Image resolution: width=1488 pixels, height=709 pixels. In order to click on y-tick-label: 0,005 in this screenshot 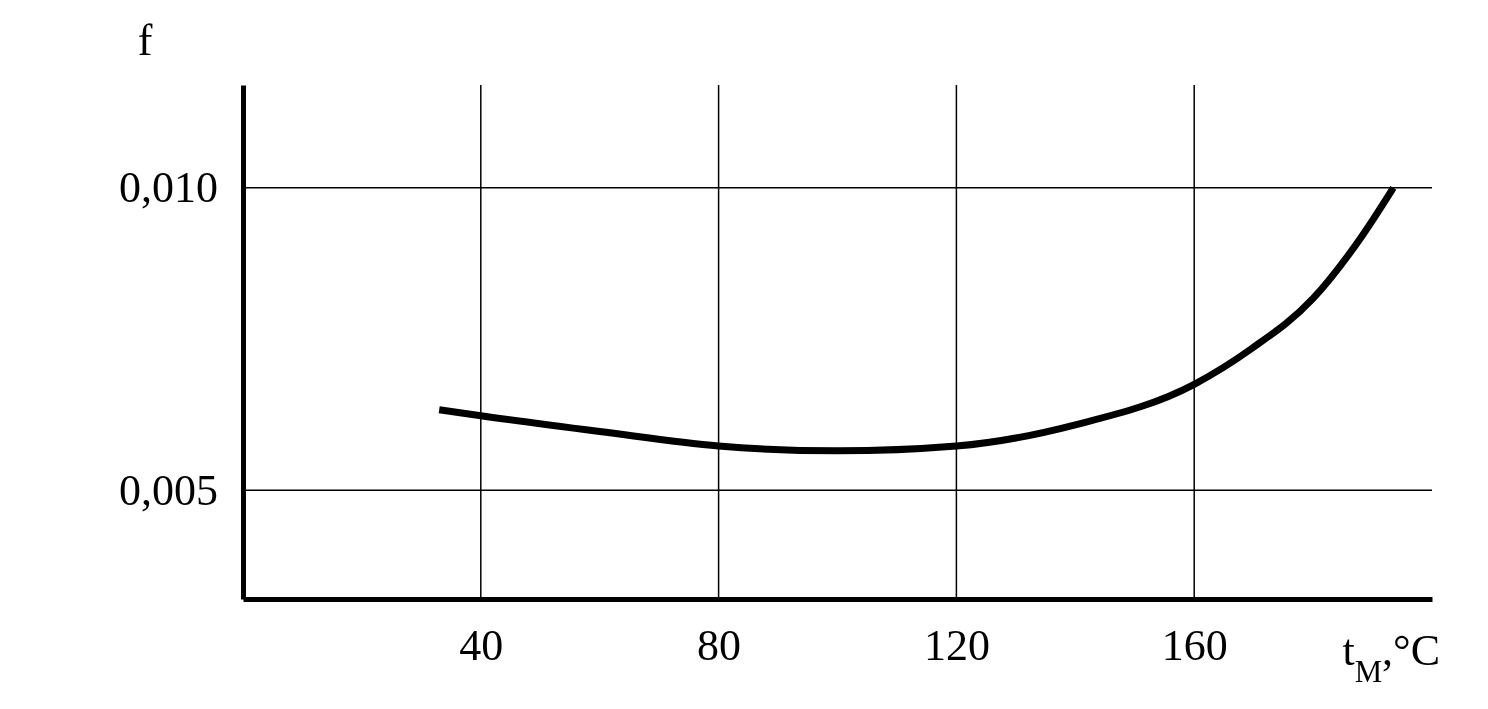, I will do `click(168, 490)`.